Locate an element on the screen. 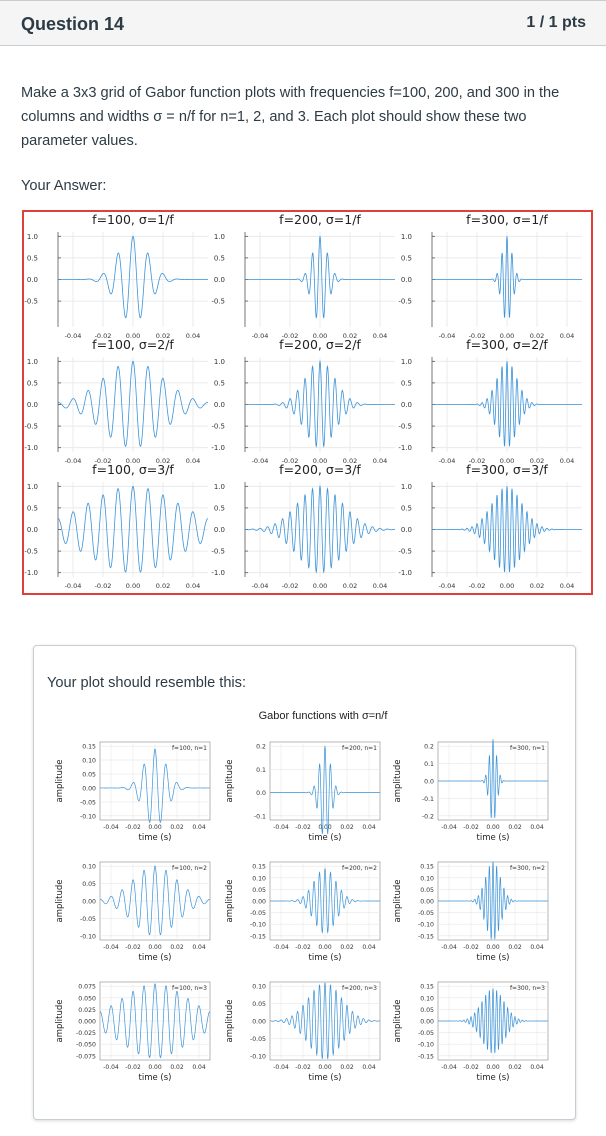 This screenshot has width=606, height=1136. y-tick-label: -0.15 is located at coordinates (426, 936).